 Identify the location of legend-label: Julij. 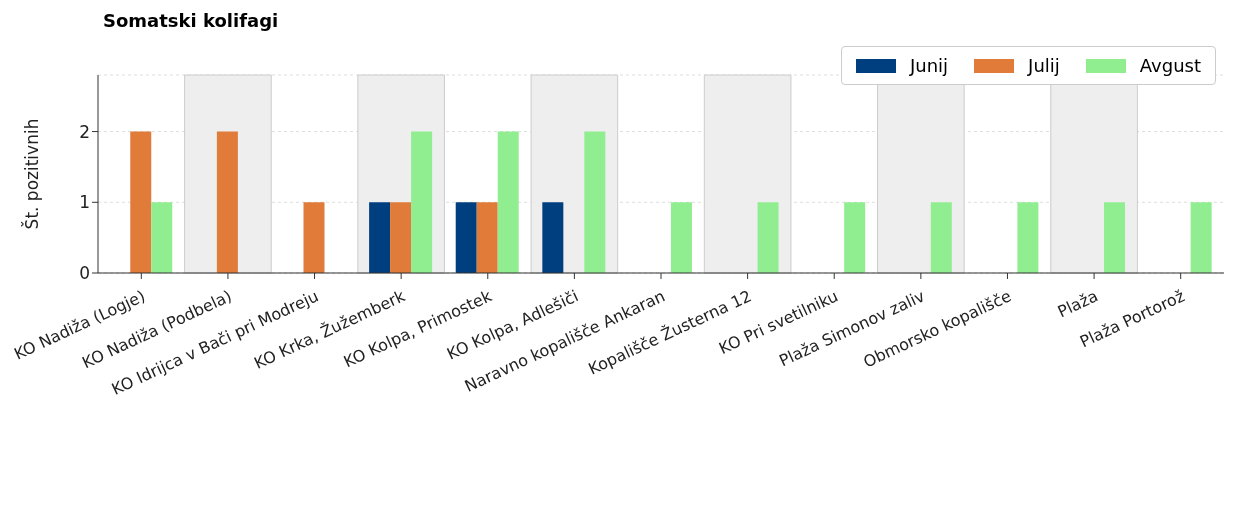
(1043, 65).